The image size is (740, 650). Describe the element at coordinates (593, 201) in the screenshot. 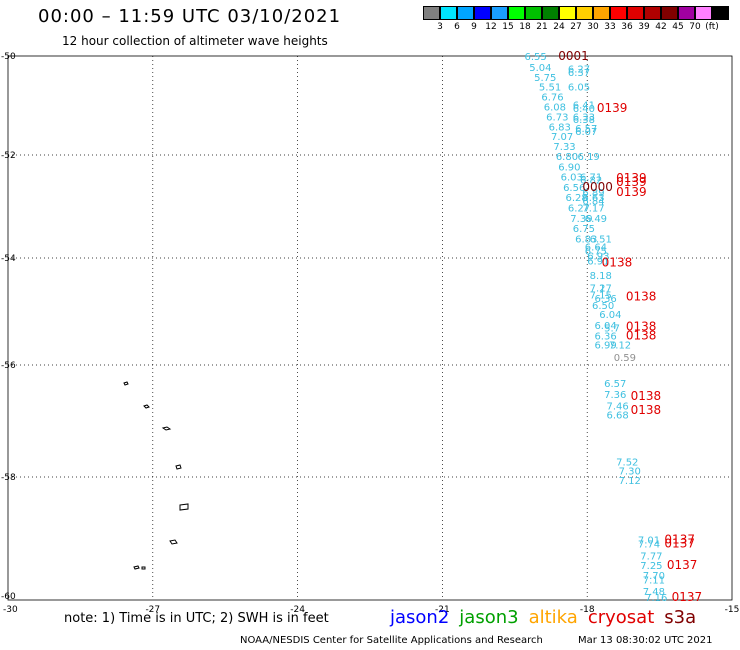

I see `wave-height-label: 6.84` at that location.